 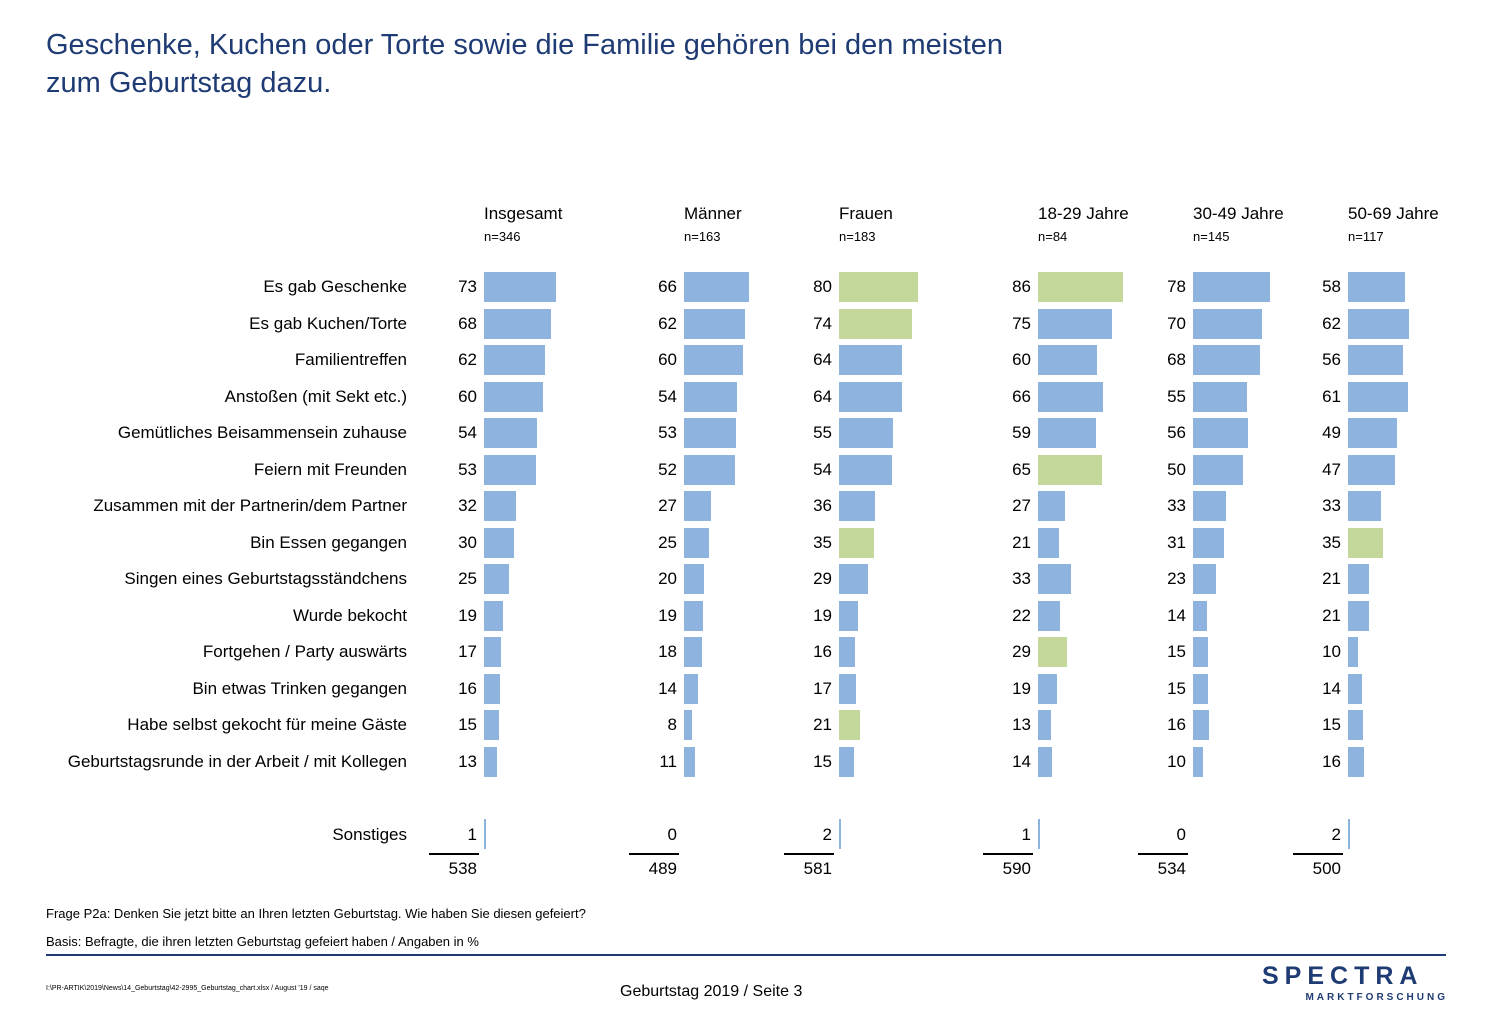 What do you see at coordinates (467, 542) in the screenshot?
I see `data-label: 30` at bounding box center [467, 542].